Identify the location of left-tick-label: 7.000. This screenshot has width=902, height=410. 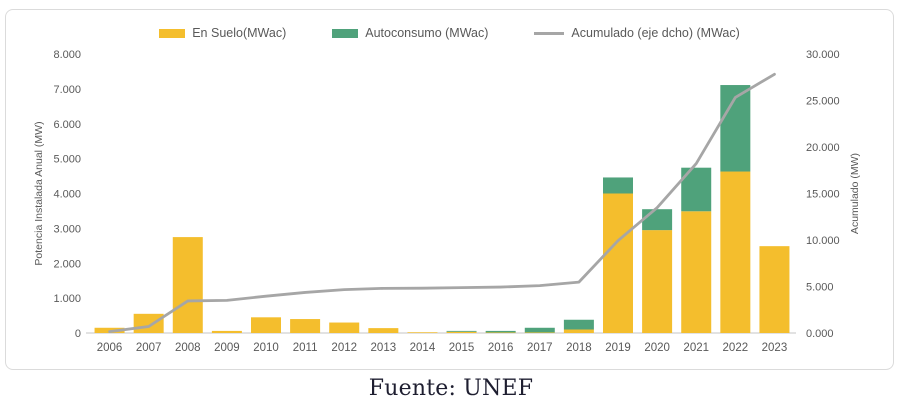
(67, 90).